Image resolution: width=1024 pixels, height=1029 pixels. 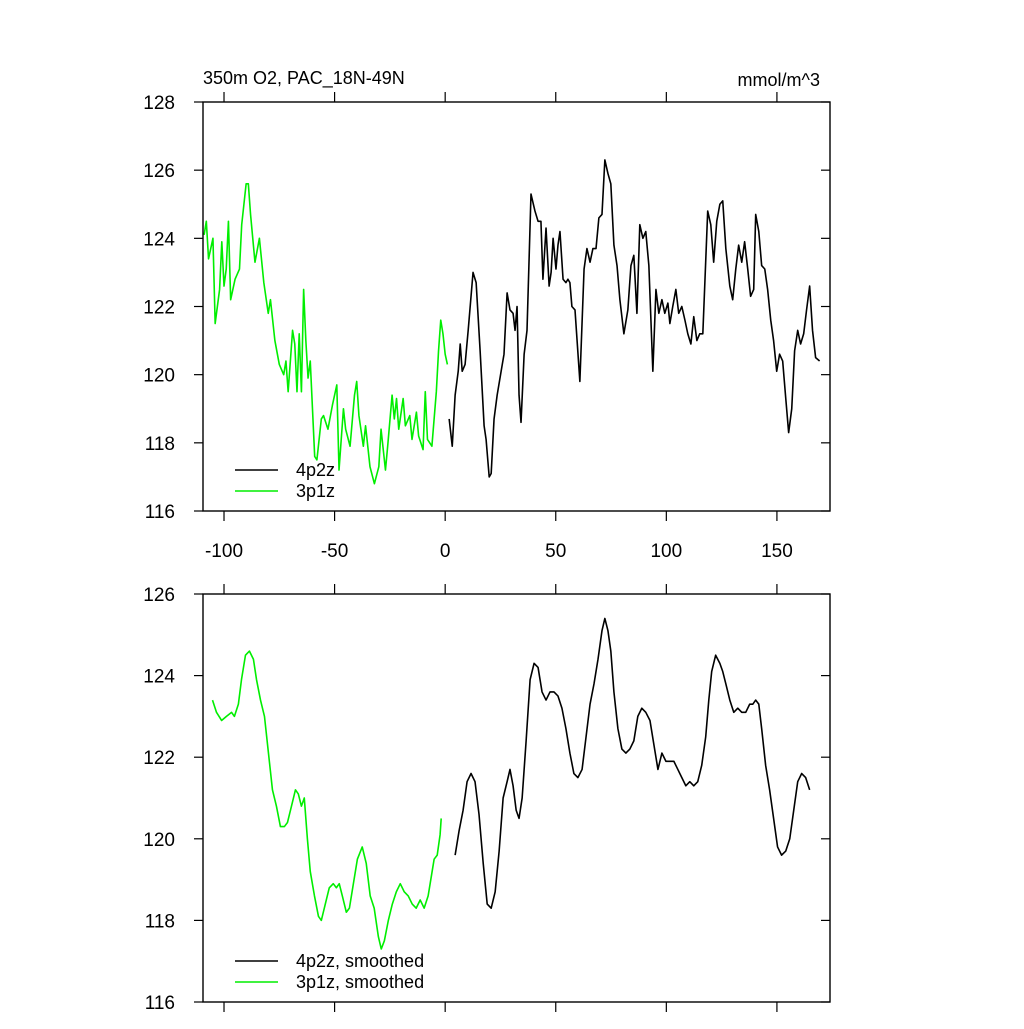 I want to click on x-tick-label: -50, so click(x=334, y=551).